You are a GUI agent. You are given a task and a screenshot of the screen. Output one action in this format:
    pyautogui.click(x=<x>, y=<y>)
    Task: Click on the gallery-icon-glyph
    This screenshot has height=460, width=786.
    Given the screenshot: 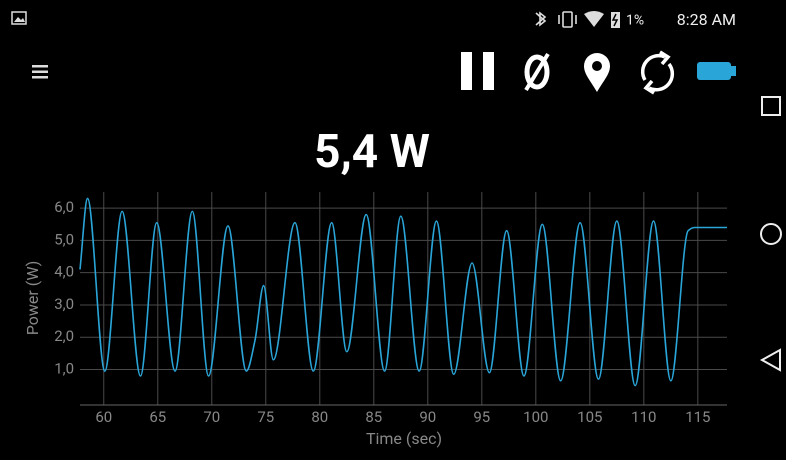 What is the action you would take?
    pyautogui.click(x=19, y=19)
    